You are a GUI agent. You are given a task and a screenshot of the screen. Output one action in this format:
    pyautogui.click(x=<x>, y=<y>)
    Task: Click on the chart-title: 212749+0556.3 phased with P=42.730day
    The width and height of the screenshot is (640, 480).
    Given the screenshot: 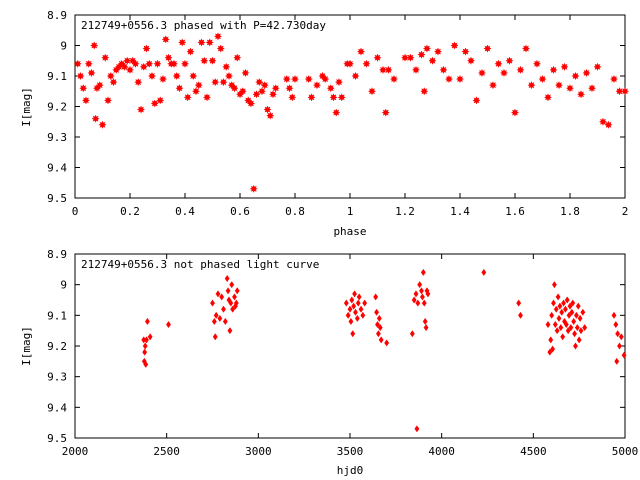 What is the action you would take?
    pyautogui.click(x=203, y=25)
    